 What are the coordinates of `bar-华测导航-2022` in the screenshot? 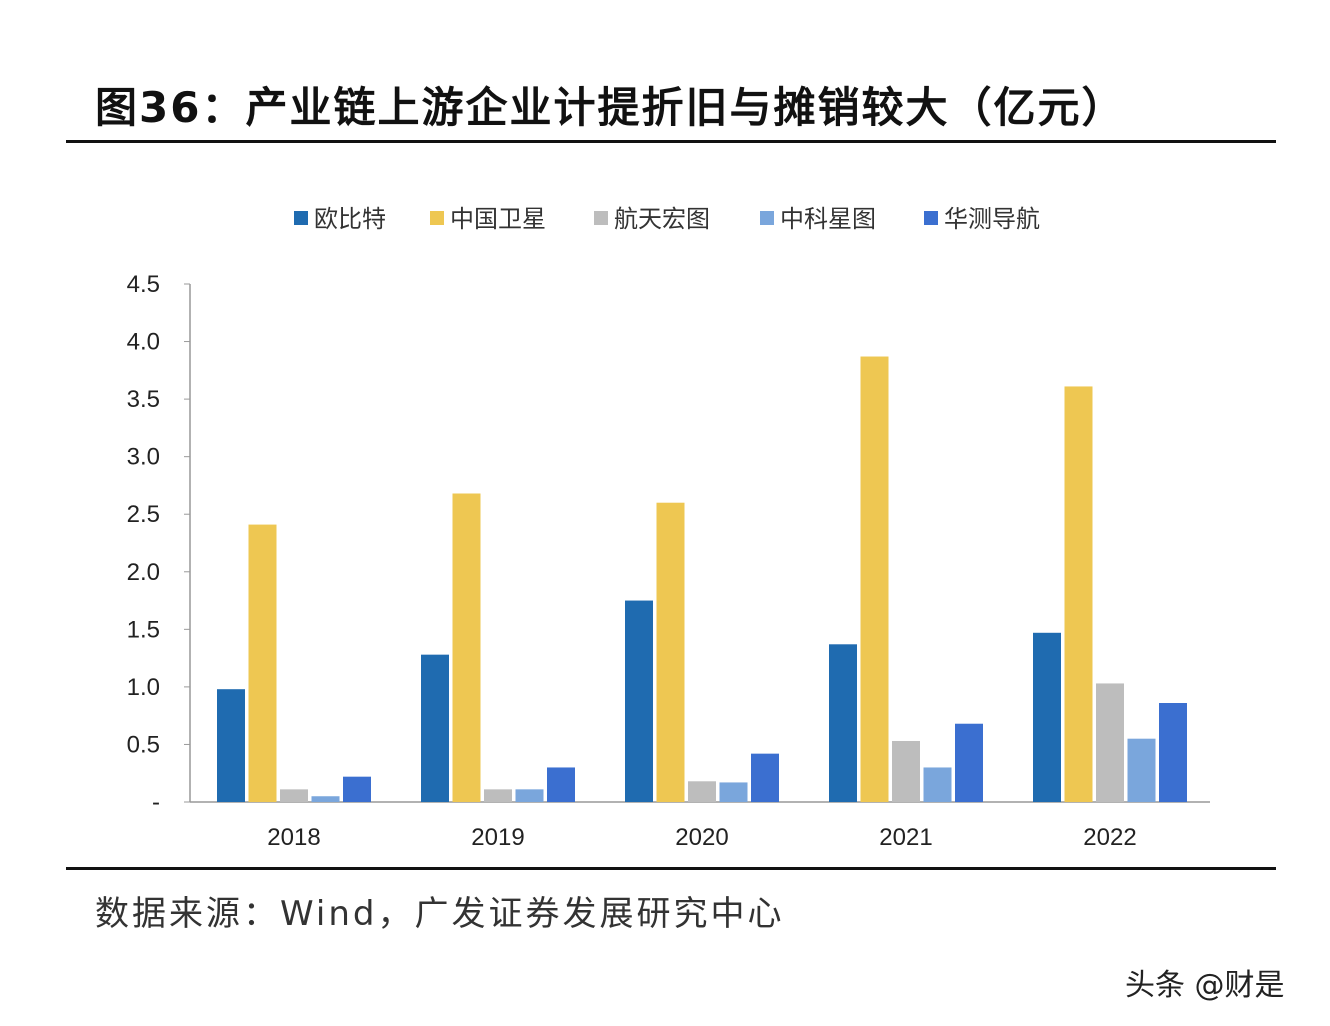 It's located at (1173, 752).